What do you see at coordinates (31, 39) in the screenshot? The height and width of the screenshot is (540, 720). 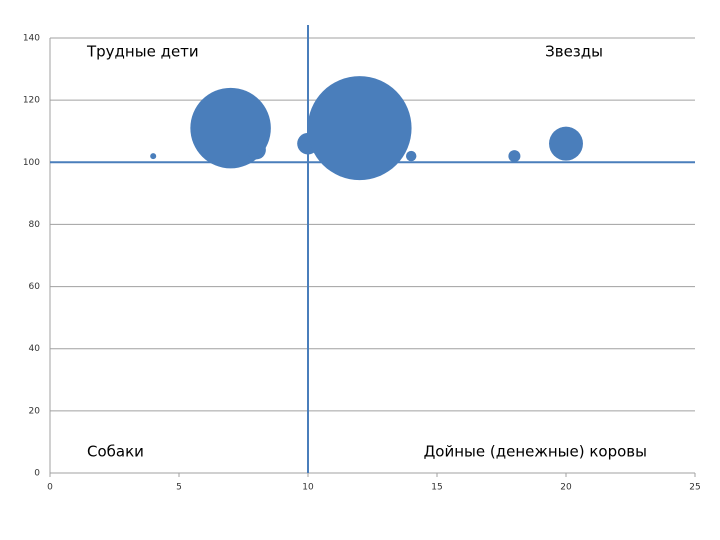 I see `y-tick-label: 140` at bounding box center [31, 39].